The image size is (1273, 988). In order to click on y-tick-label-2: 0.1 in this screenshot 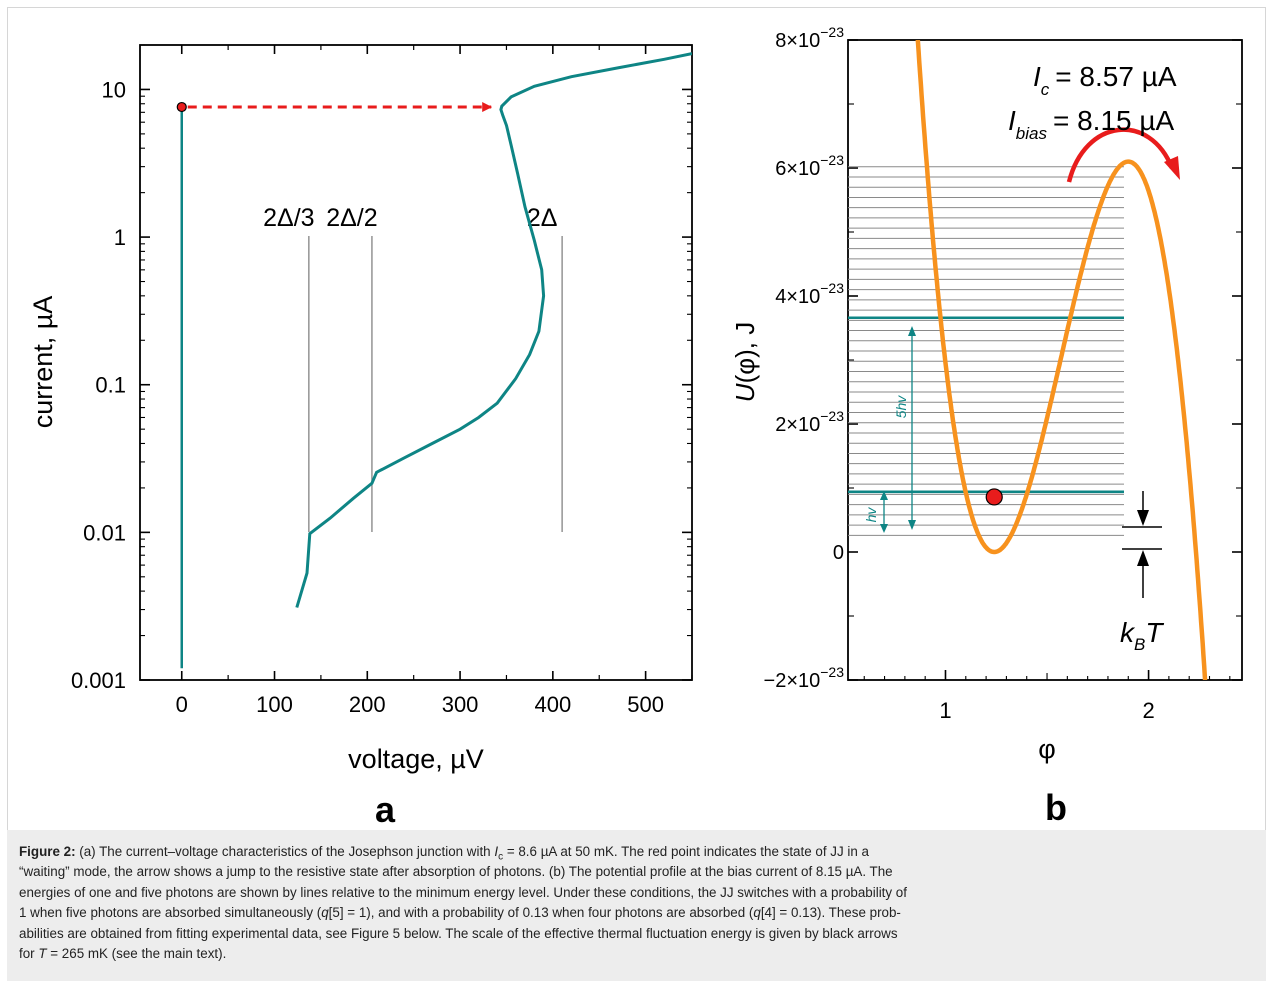, I will do `click(110, 385)`.